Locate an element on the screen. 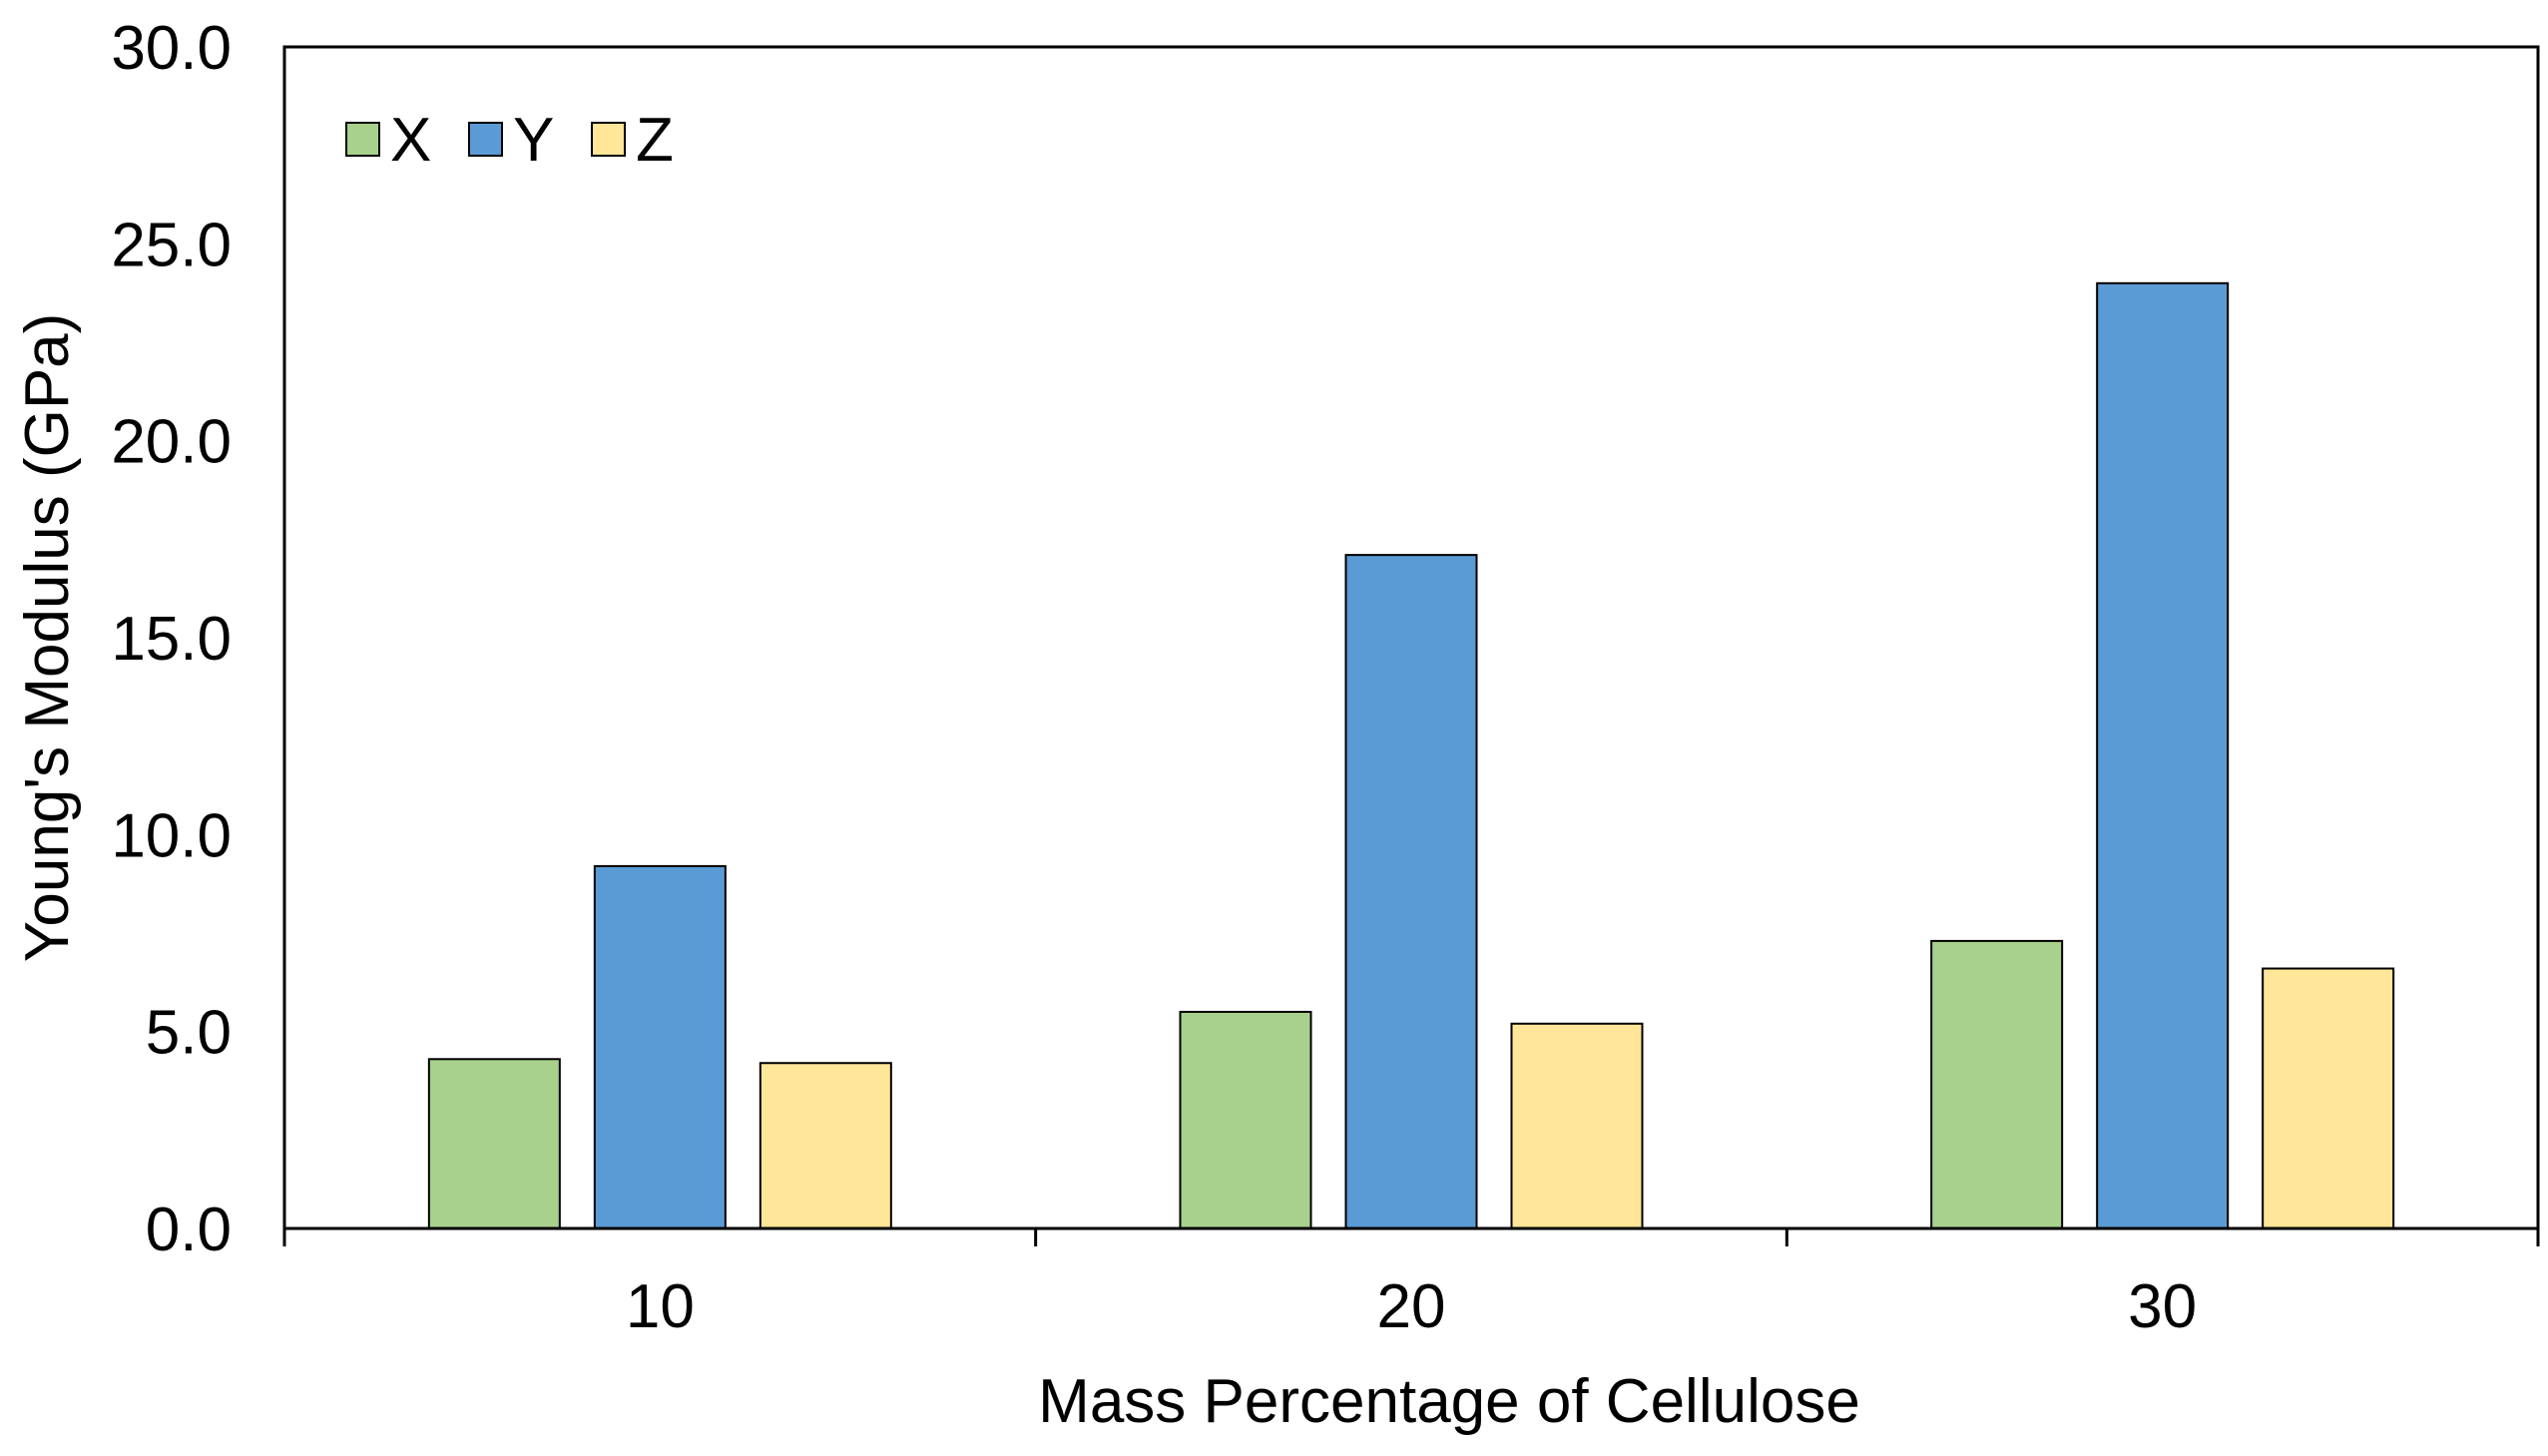 This screenshot has width=2548, height=1456. y-tick-label: 10.0 is located at coordinates (171, 835).